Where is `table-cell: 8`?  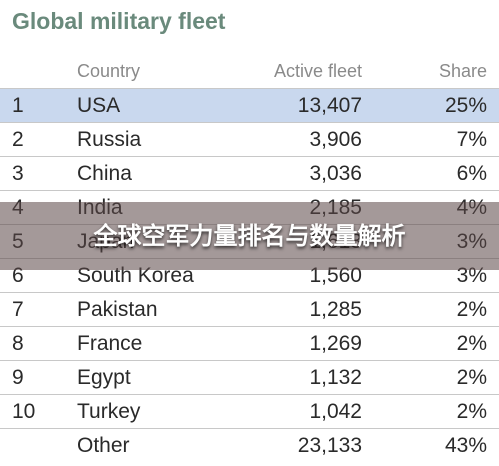 table-cell: 8 is located at coordinates (18, 343).